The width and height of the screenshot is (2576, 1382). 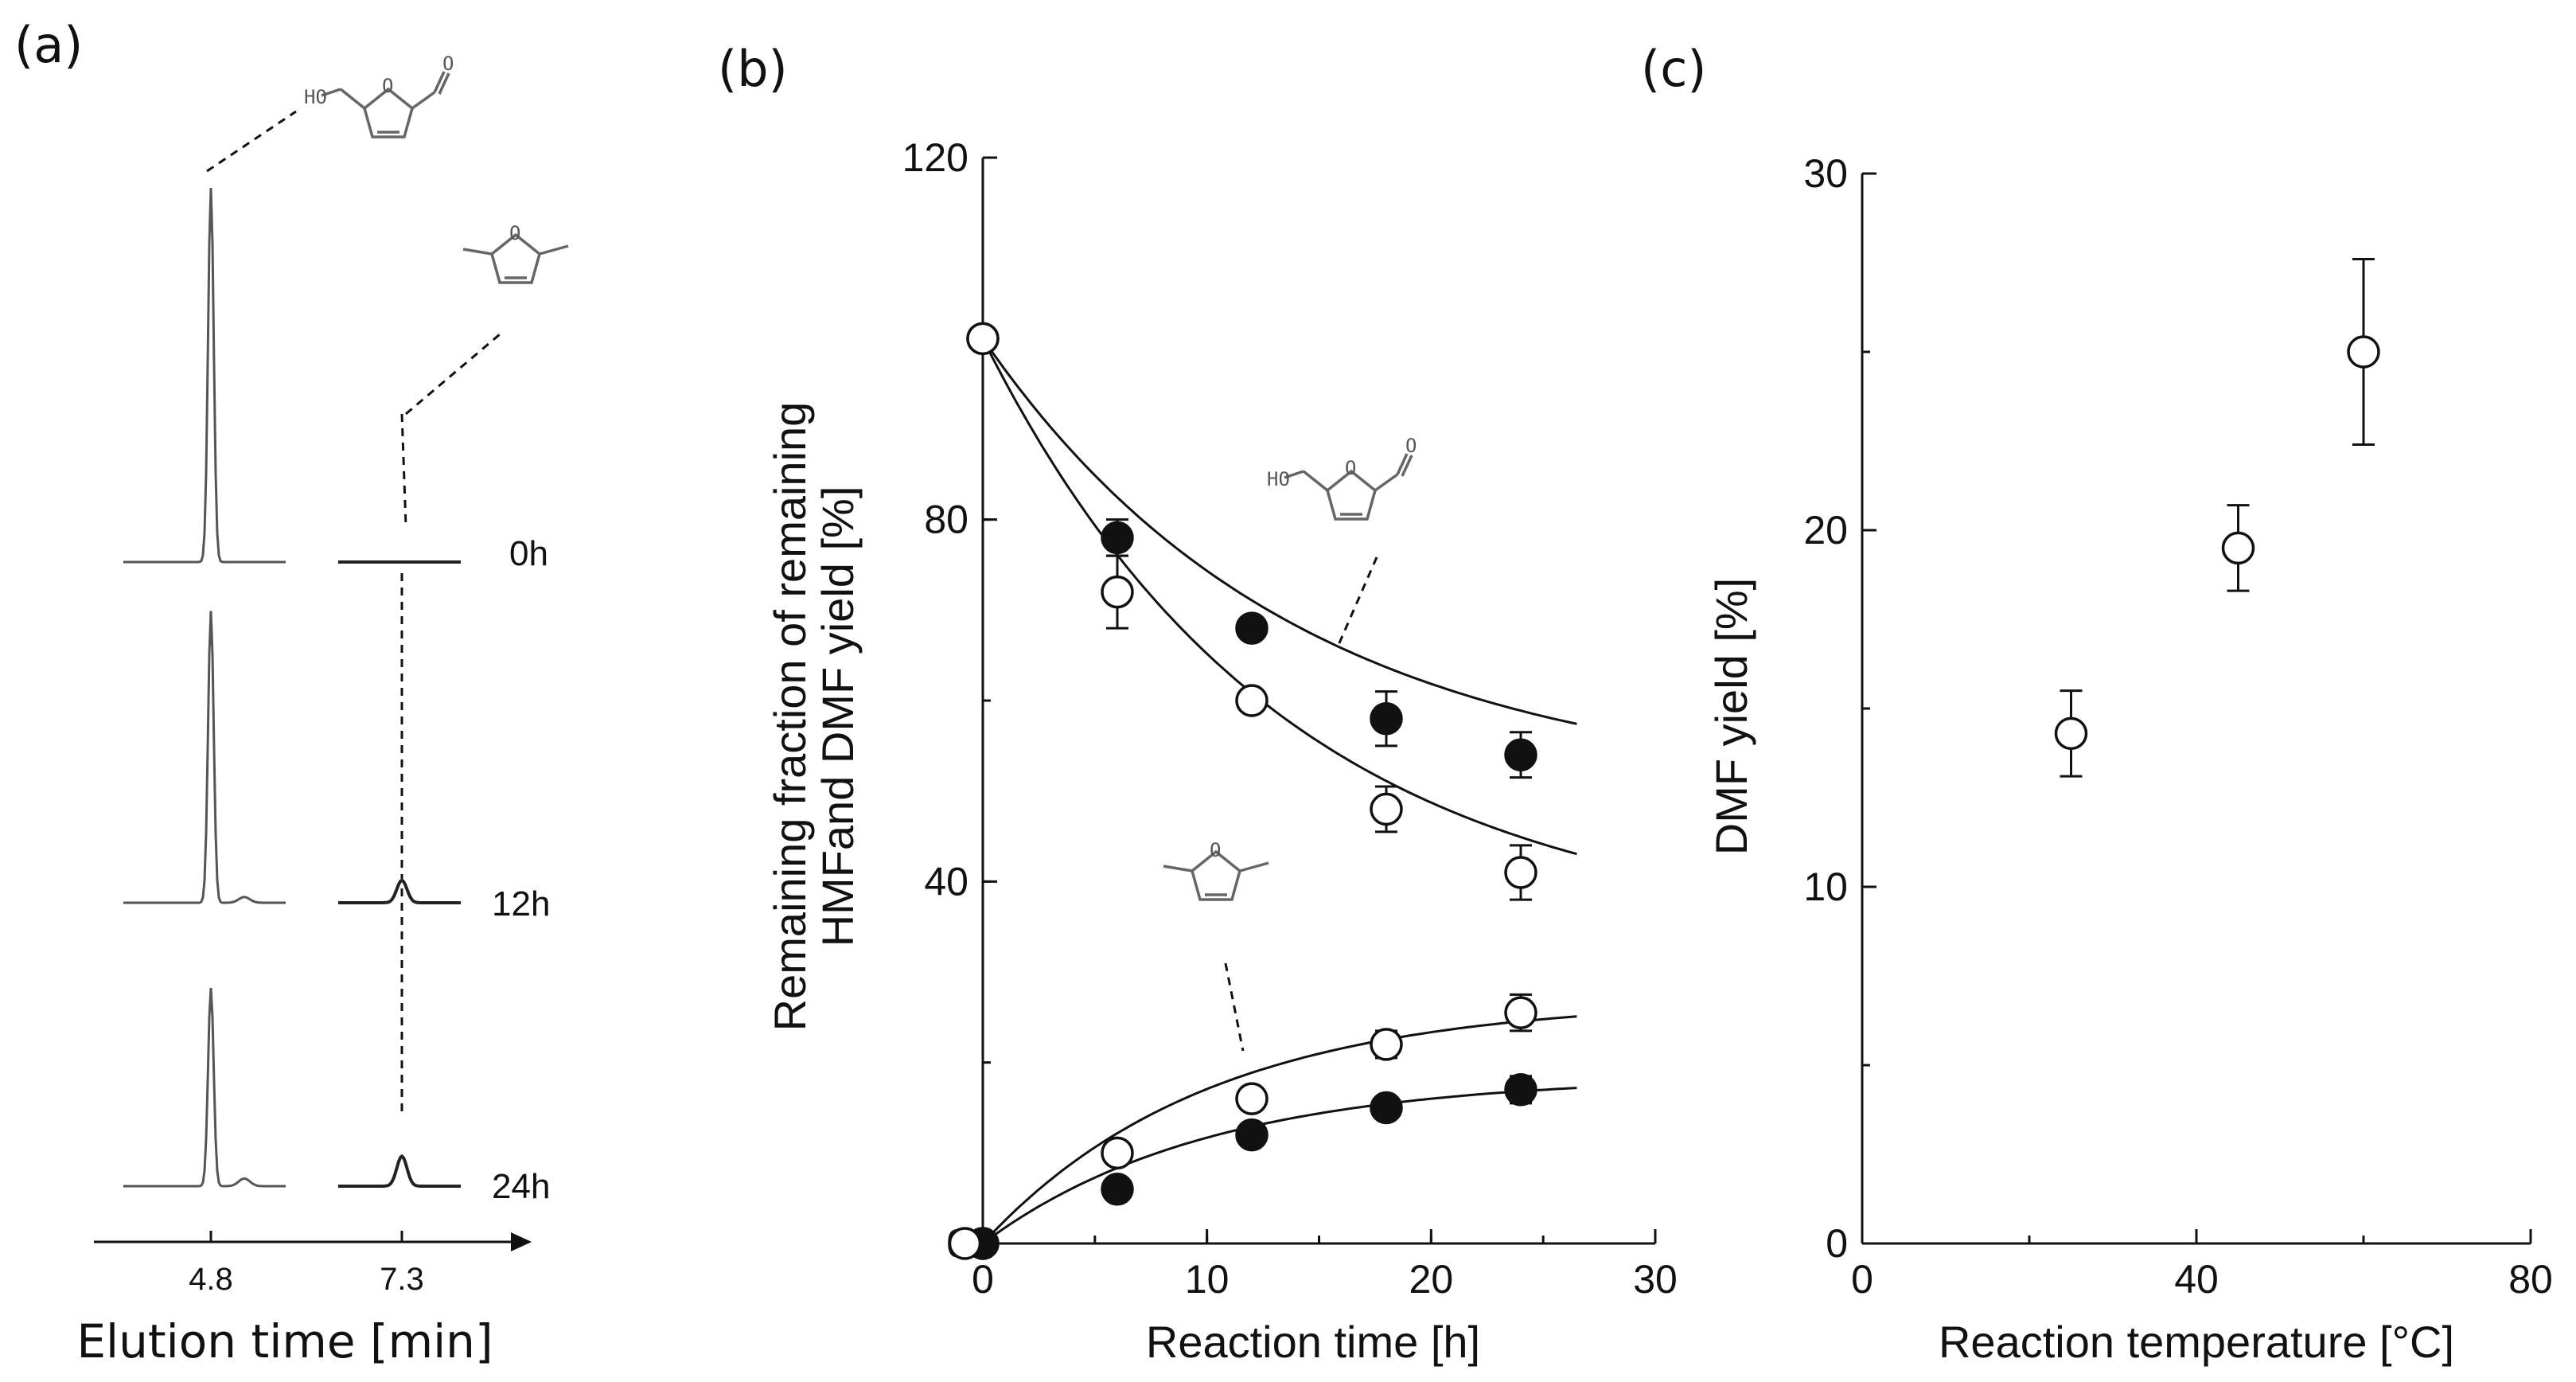 What do you see at coordinates (1342, 478) in the screenshot?
I see `hmf-structure-icon-b: HO O O` at bounding box center [1342, 478].